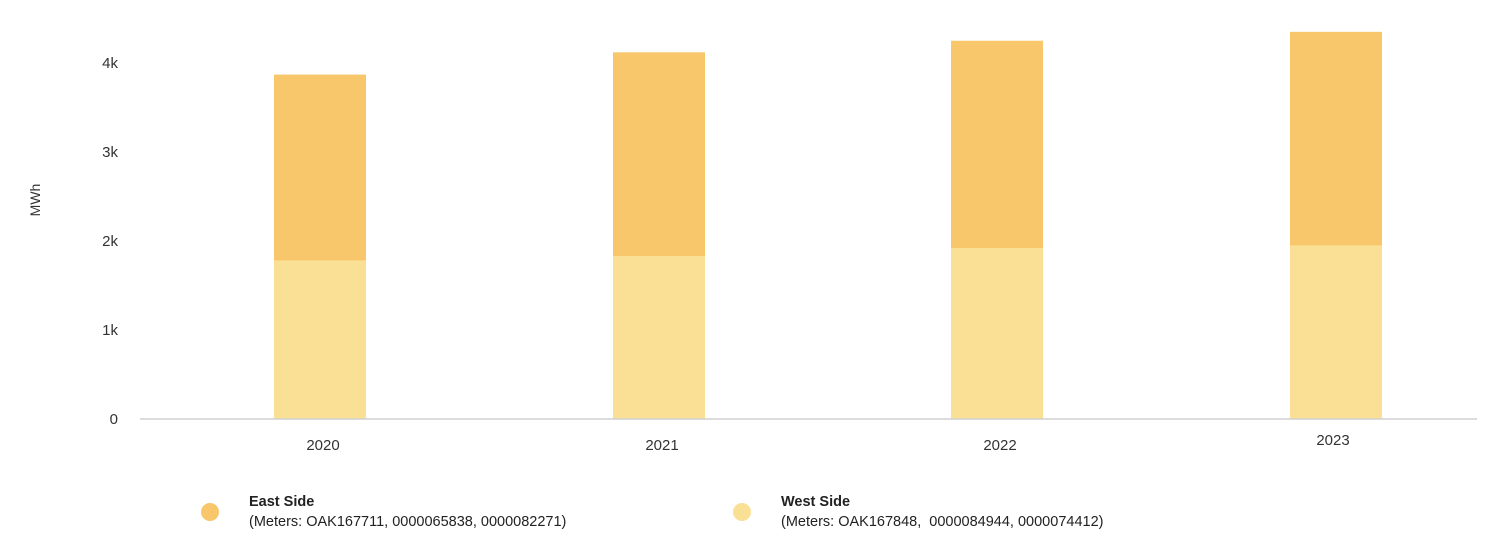  I want to click on bar-west-side-2022, so click(997, 333).